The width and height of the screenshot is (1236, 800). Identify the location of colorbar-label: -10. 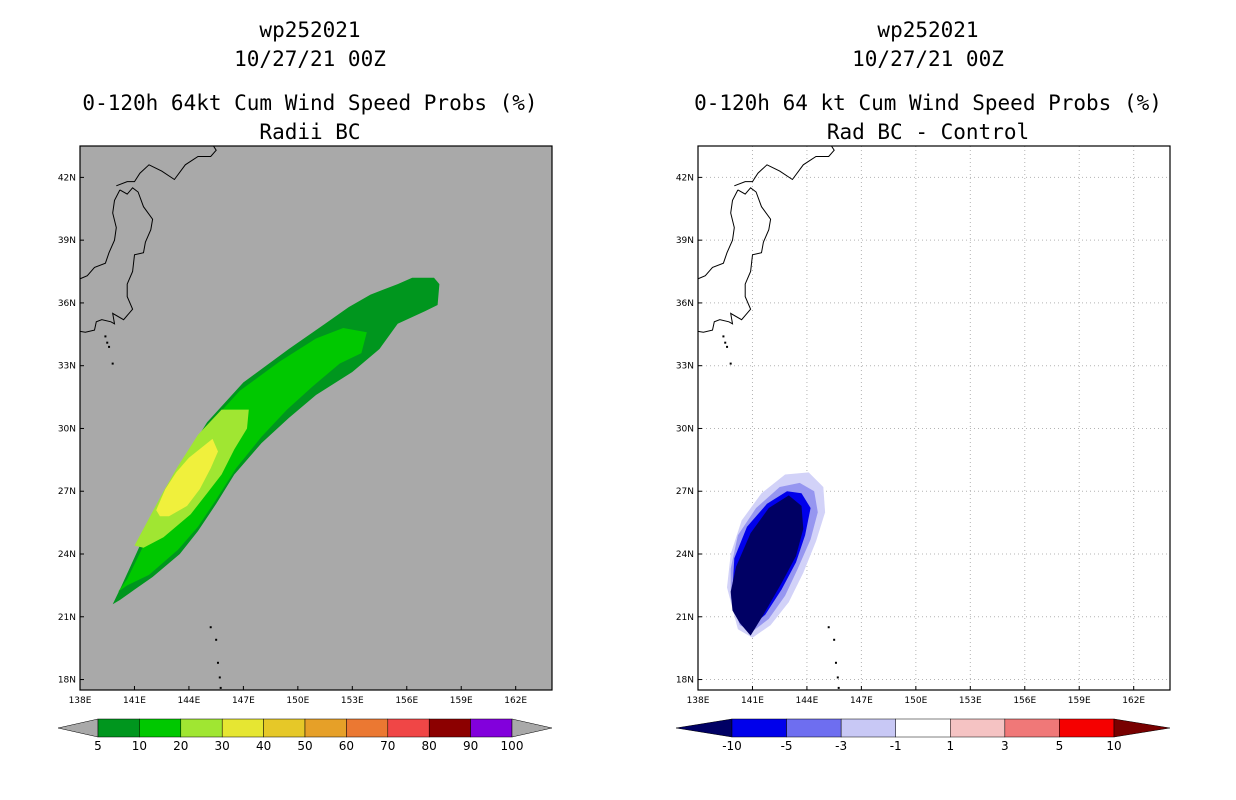
(732, 746).